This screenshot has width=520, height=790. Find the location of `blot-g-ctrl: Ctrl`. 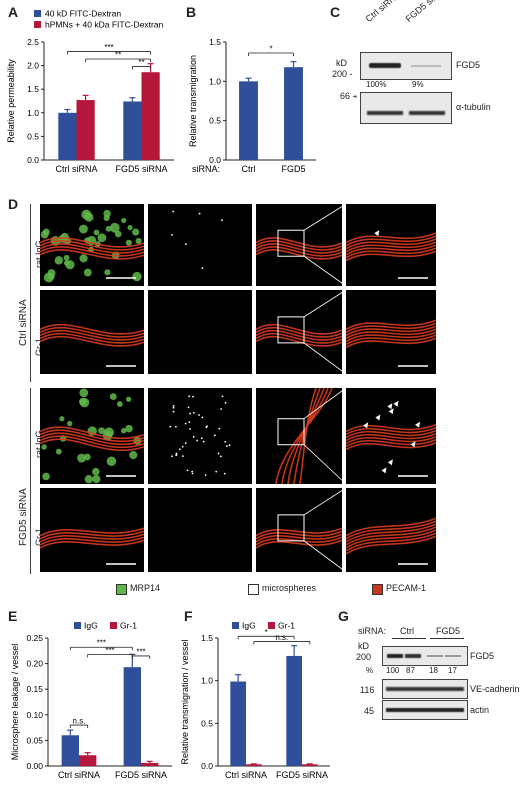

blot-g-ctrl: Ctrl is located at coordinates (407, 631).